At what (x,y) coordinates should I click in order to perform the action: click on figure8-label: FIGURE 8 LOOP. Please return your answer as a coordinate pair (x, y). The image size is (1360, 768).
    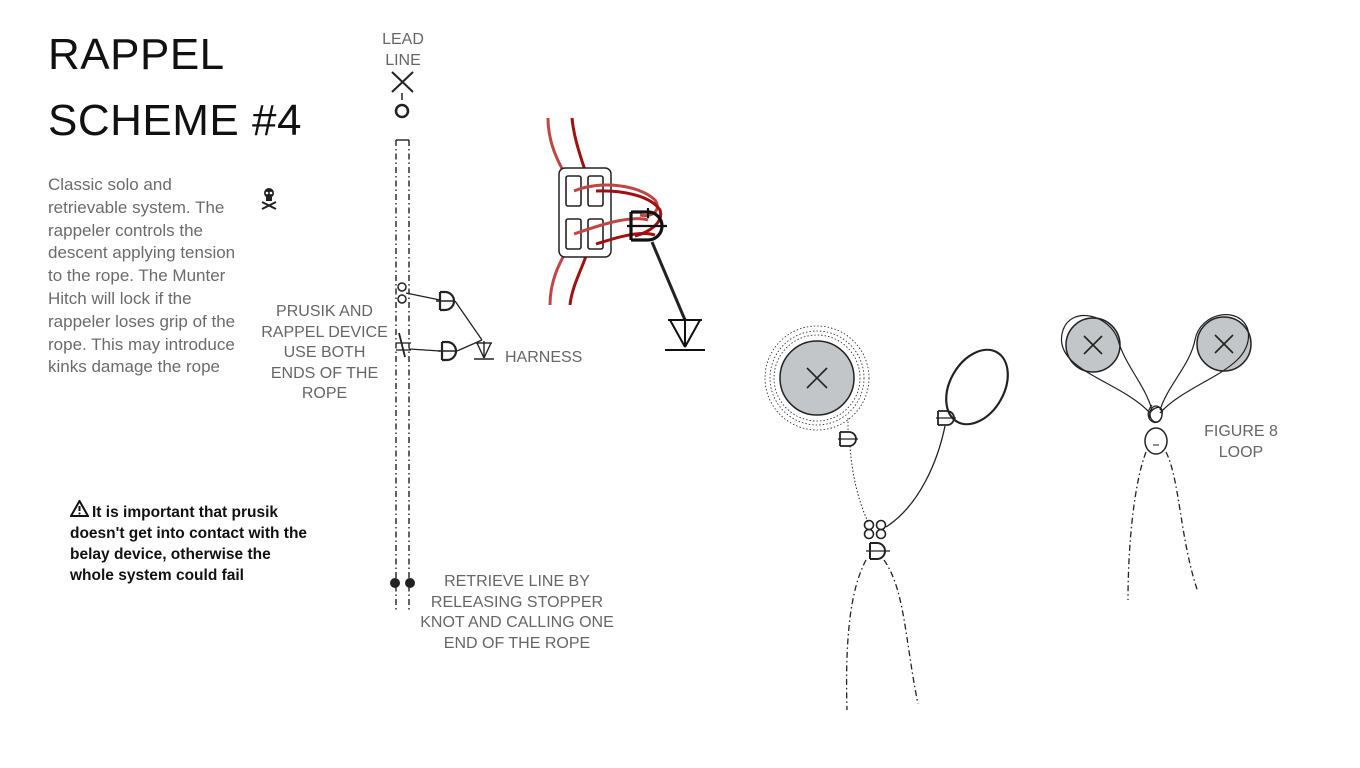
    Looking at the image, I should click on (1241, 442).